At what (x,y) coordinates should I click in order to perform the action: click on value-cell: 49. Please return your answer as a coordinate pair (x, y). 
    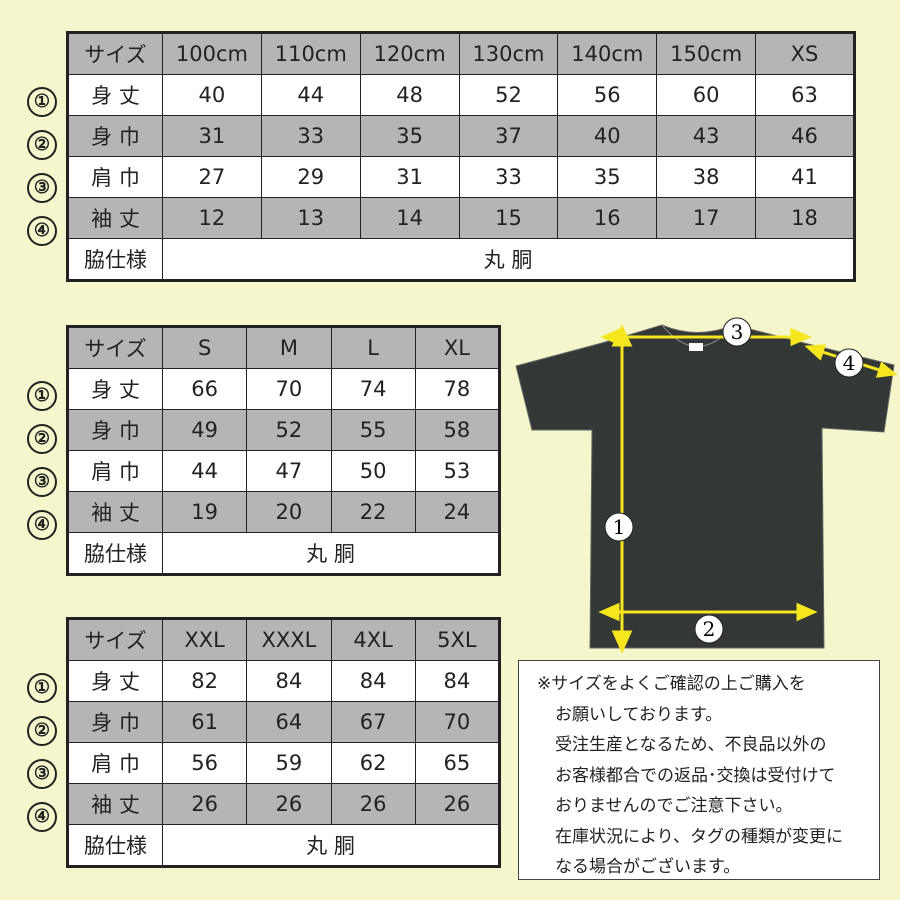
    Looking at the image, I should click on (204, 430).